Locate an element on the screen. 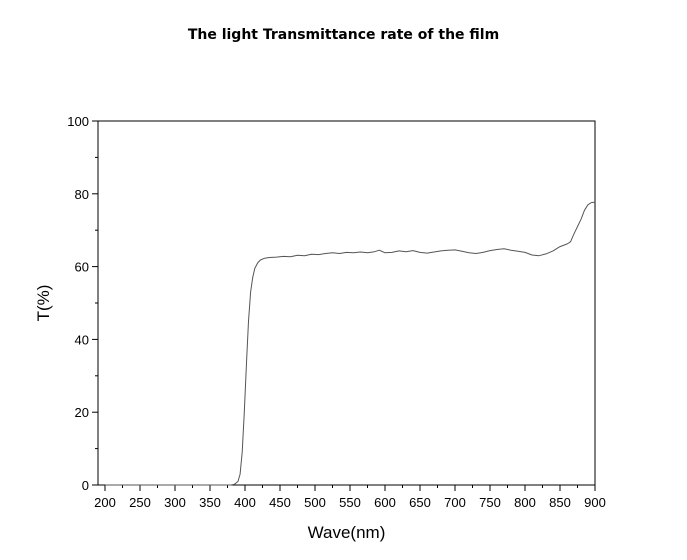 The height and width of the screenshot is (560, 687). x-tick-label: 500 is located at coordinates (315, 502).